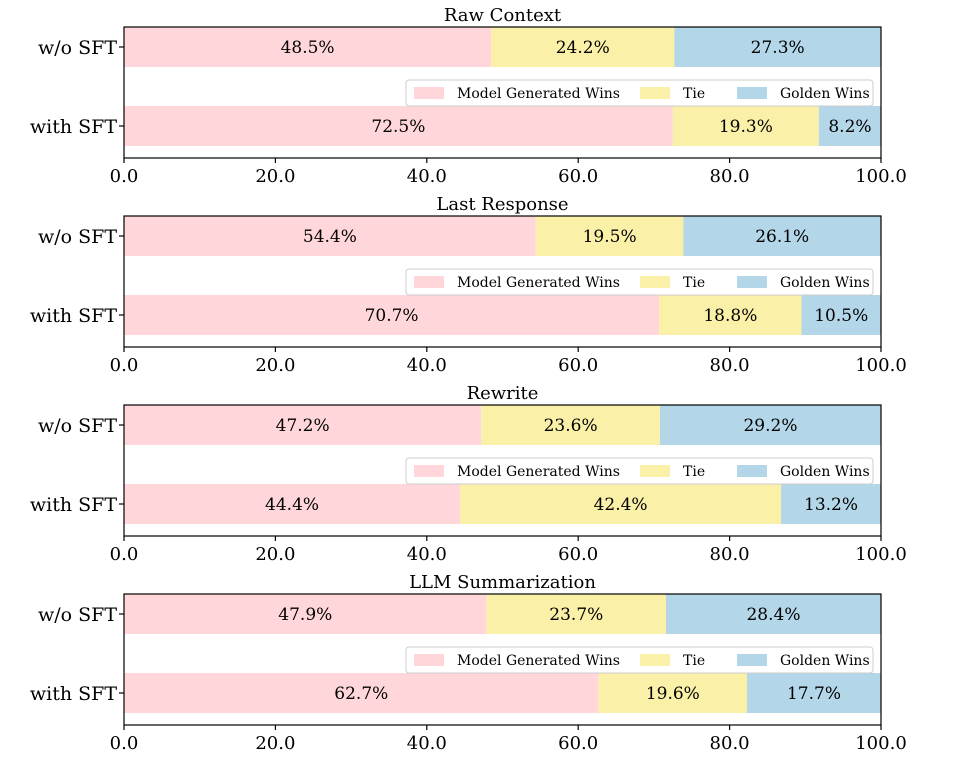  What do you see at coordinates (831, 505) in the screenshot?
I see `bar-value-label: 13.2%` at bounding box center [831, 505].